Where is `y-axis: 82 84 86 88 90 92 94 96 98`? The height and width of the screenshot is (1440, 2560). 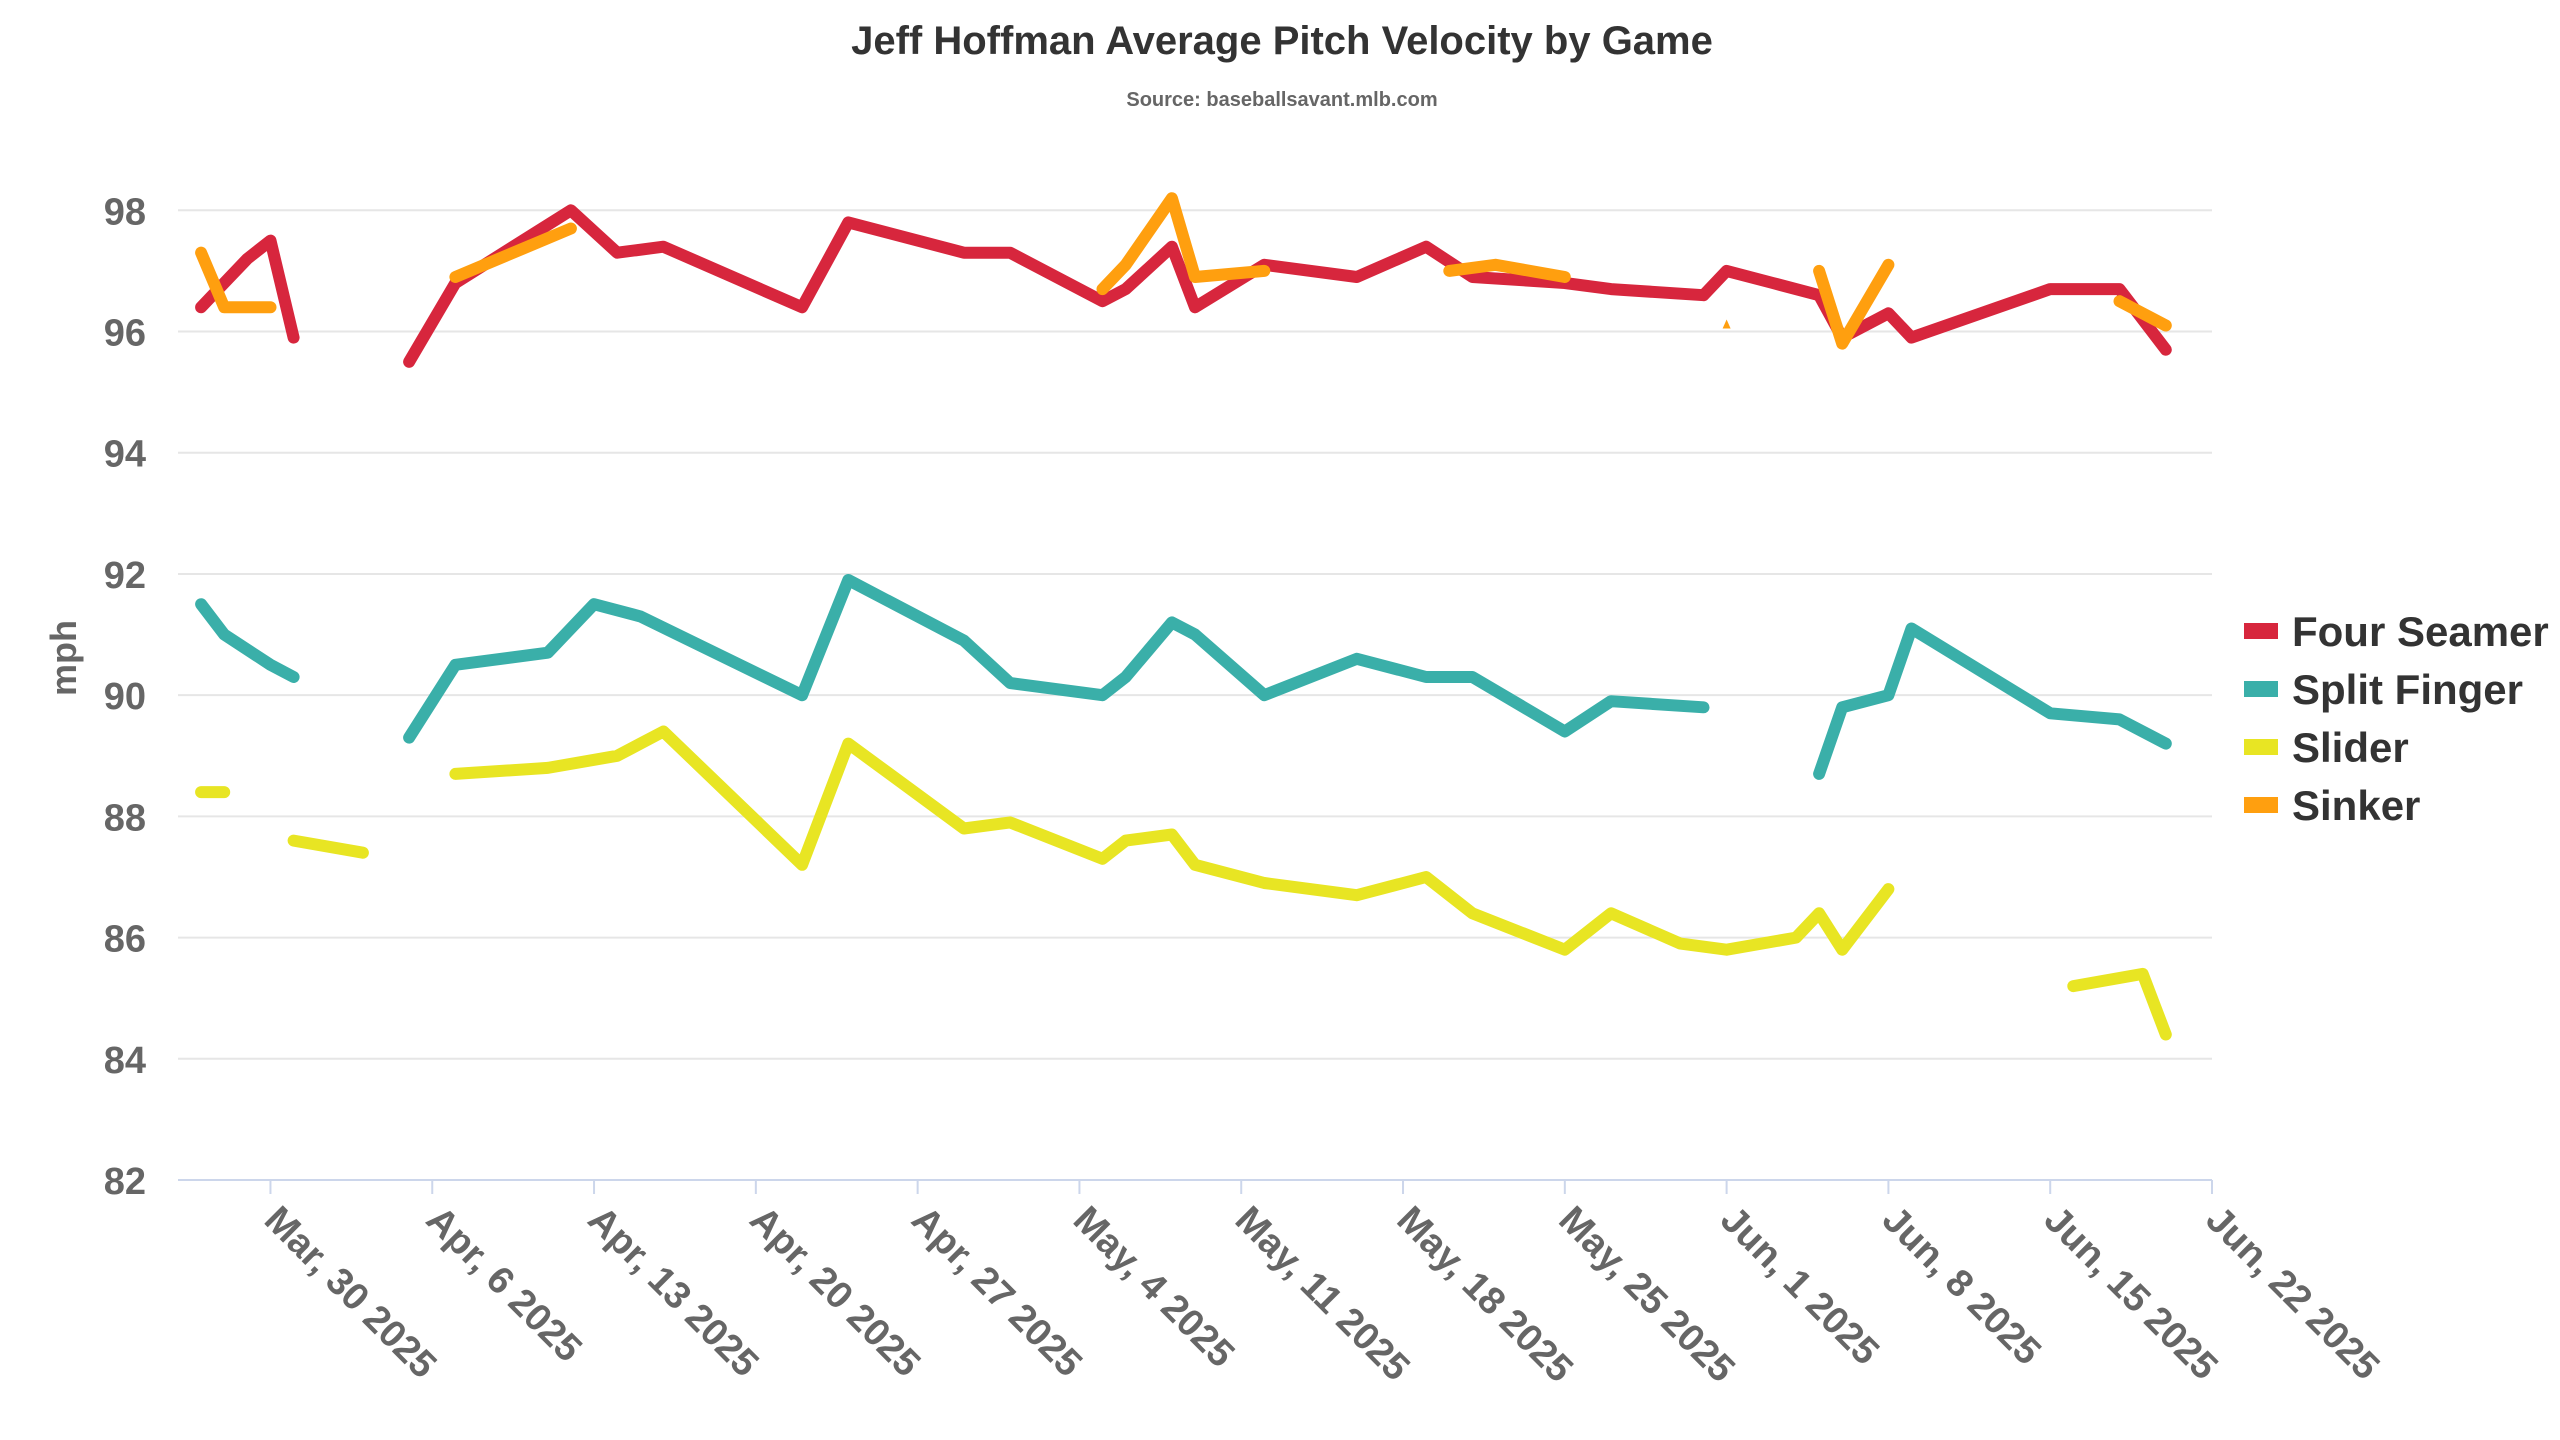 y-axis: 82 84 86 88 90 92 94 96 98 is located at coordinates (125, 697).